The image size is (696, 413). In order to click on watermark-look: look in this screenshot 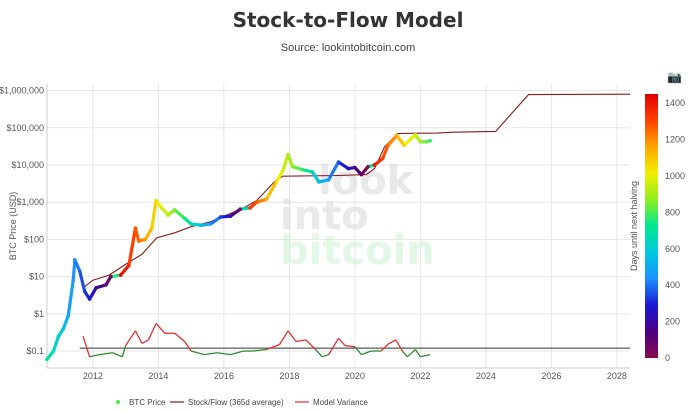, I will do `click(366, 181)`.